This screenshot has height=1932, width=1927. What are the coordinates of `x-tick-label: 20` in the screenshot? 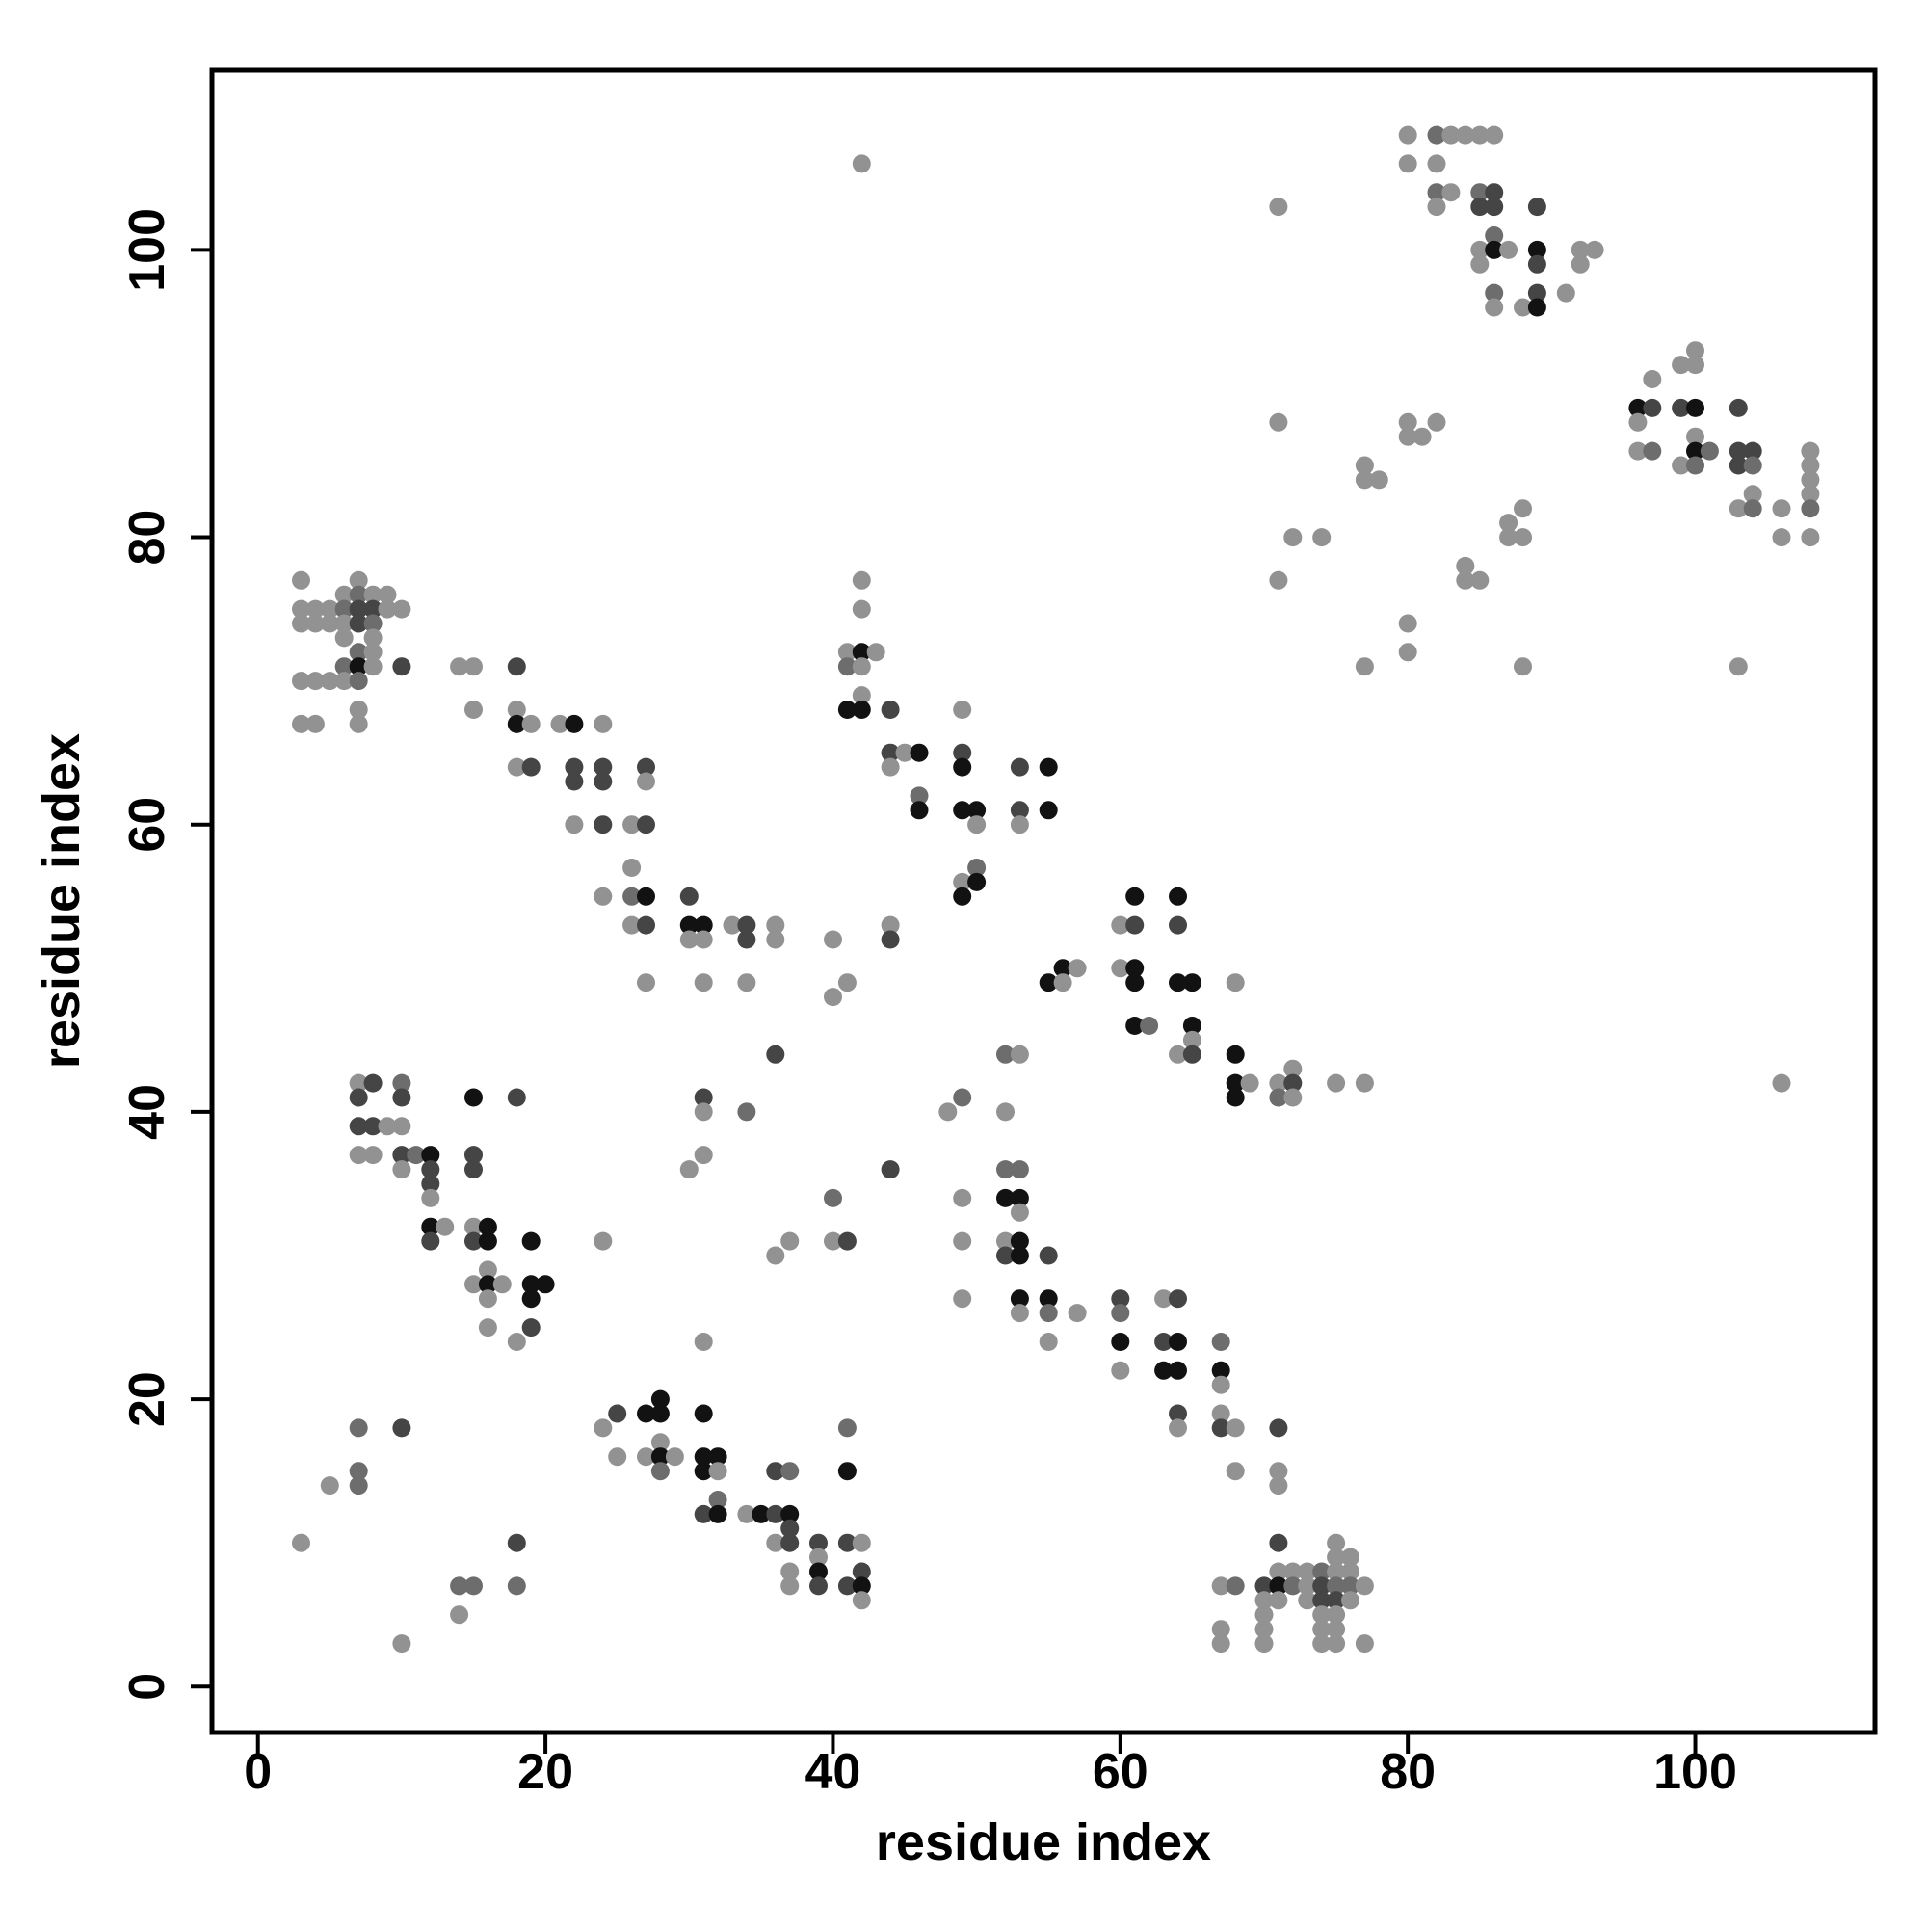 It's located at (545, 1772).